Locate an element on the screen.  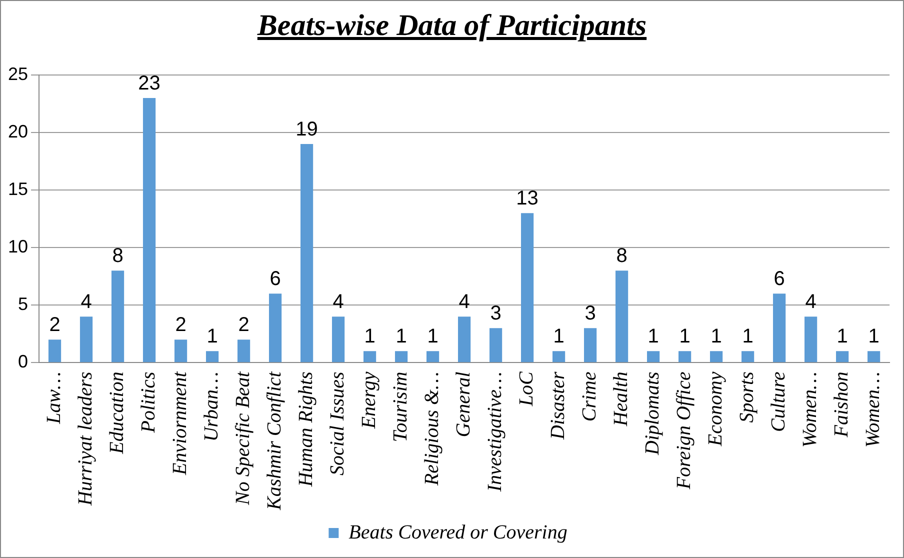
legend-label: Beats Covered or Covering is located at coordinates (458, 532).